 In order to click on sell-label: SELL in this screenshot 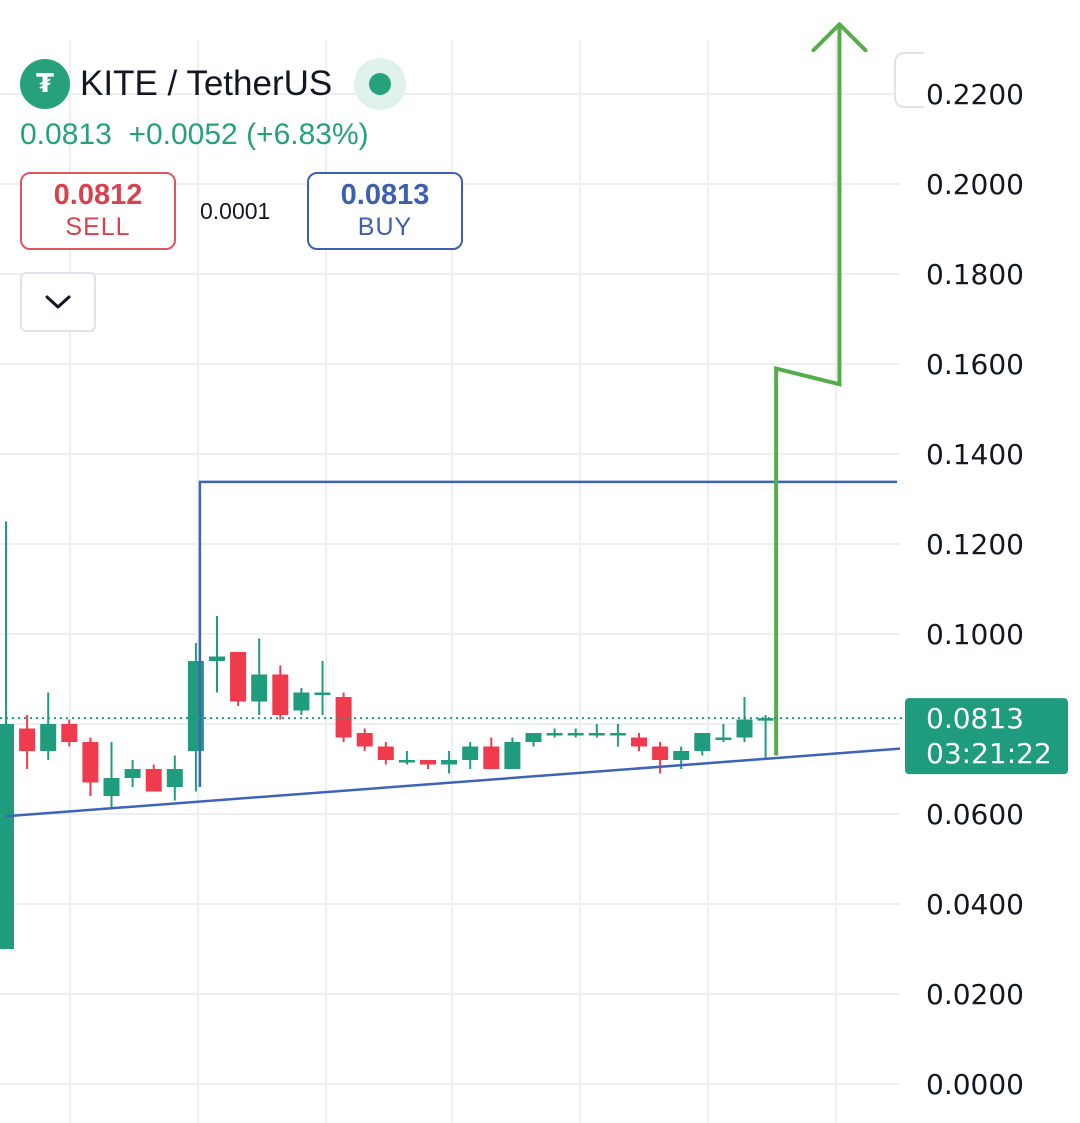, I will do `click(98, 227)`.